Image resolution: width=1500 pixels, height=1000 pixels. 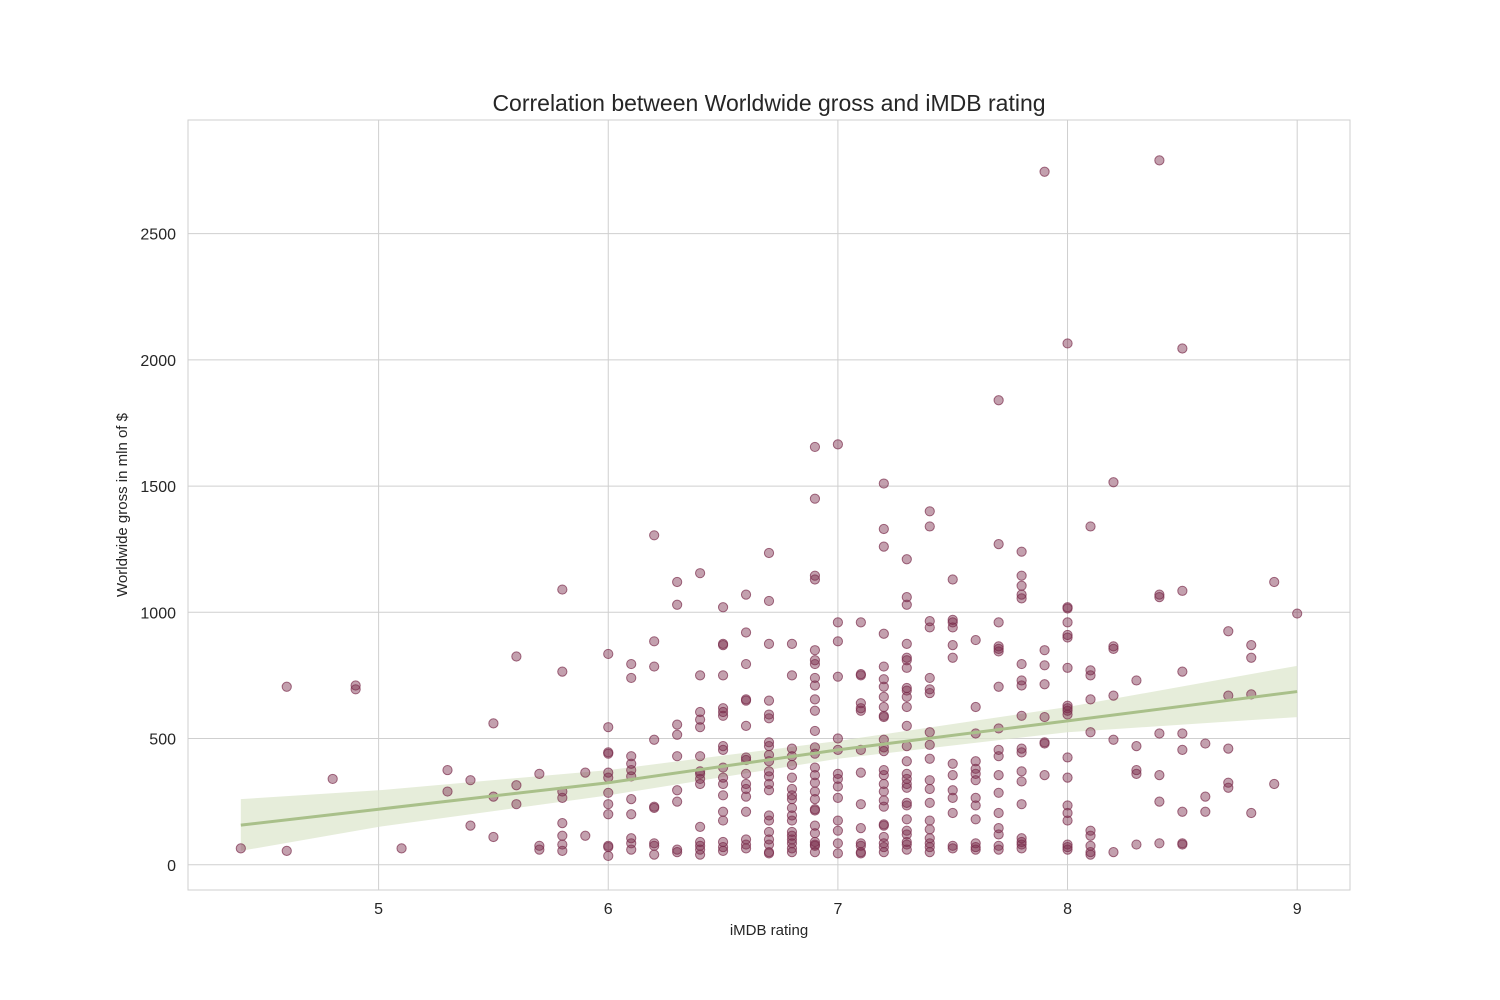 What do you see at coordinates (158, 613) in the screenshot?
I see `y-tick-label: 1000` at bounding box center [158, 613].